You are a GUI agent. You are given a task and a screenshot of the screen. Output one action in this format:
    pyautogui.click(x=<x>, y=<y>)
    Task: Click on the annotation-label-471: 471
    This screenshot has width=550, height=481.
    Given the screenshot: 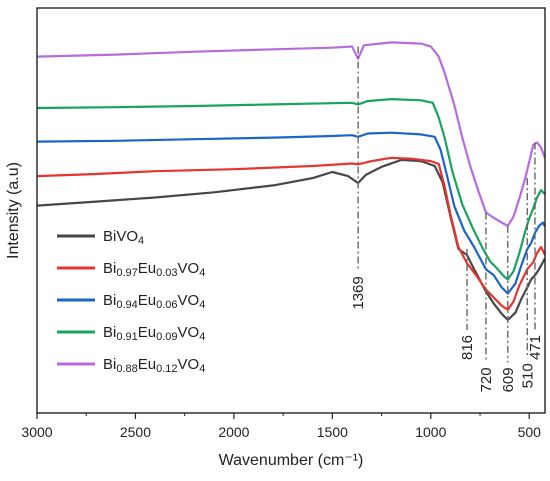 What is the action you would take?
    pyautogui.click(x=535, y=347)
    